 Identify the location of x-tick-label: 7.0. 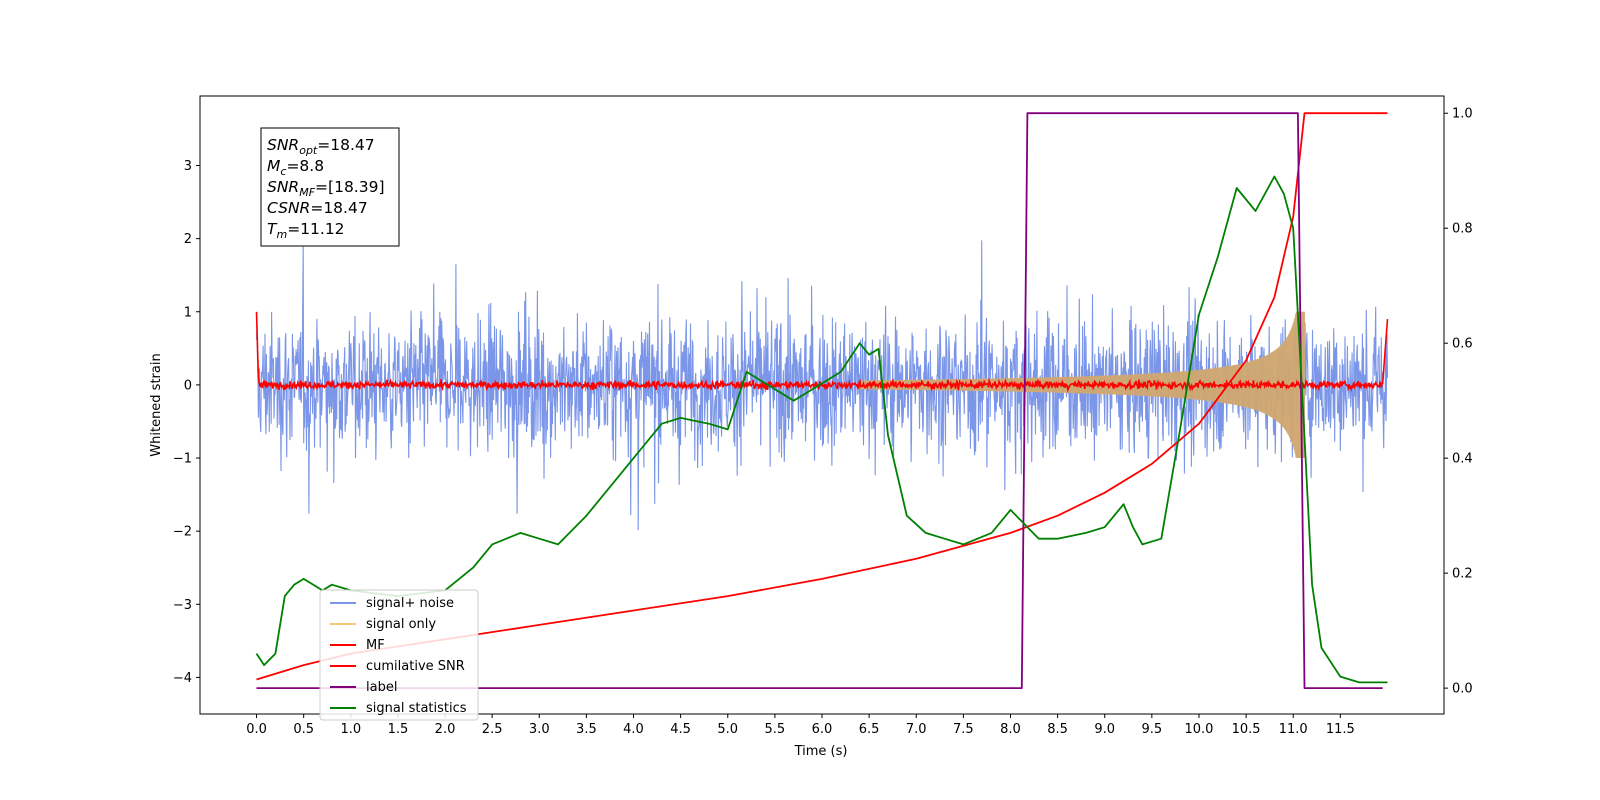
(916, 729).